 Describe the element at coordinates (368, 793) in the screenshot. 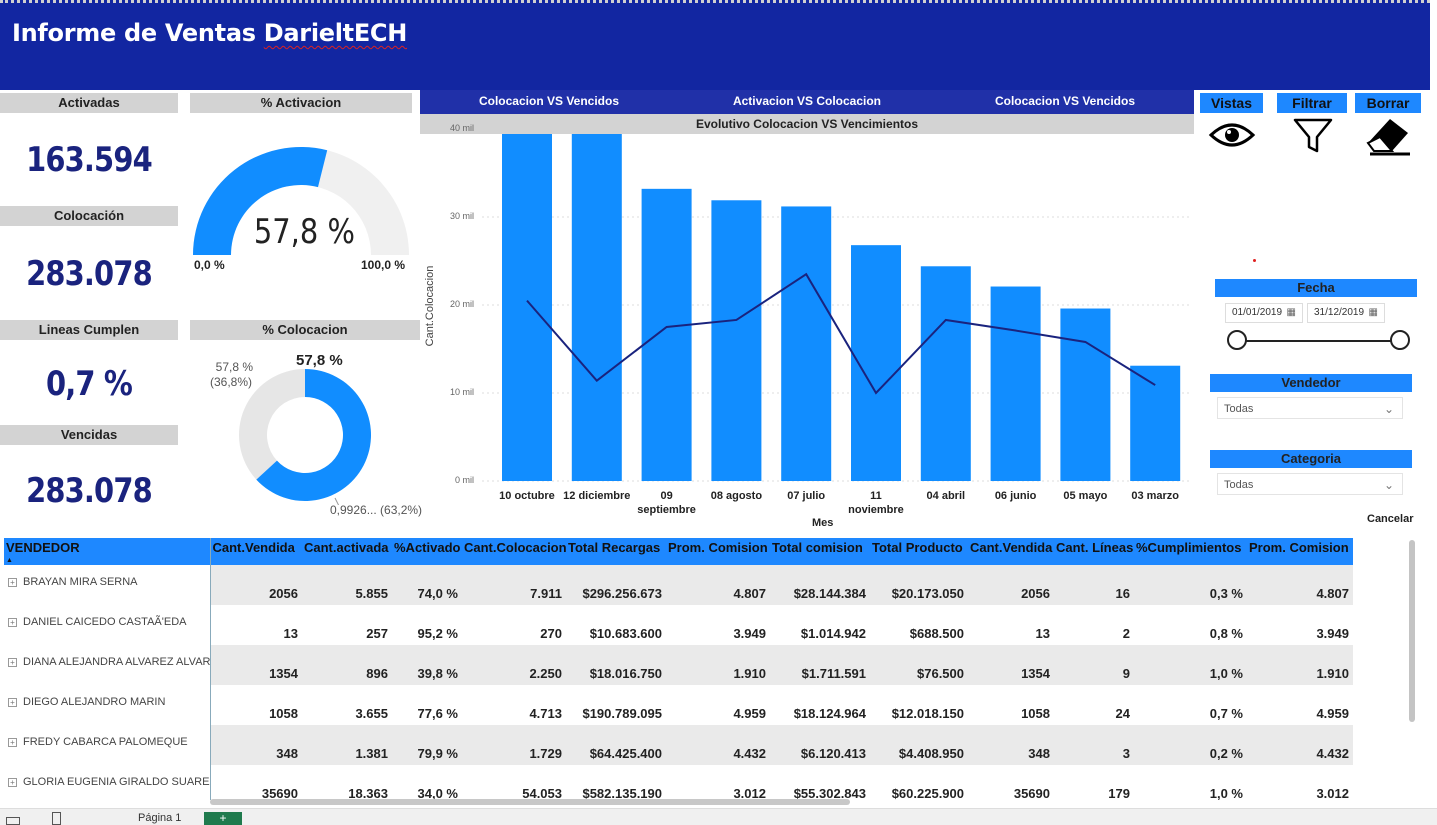

I see `table-cell: 18.363` at that location.